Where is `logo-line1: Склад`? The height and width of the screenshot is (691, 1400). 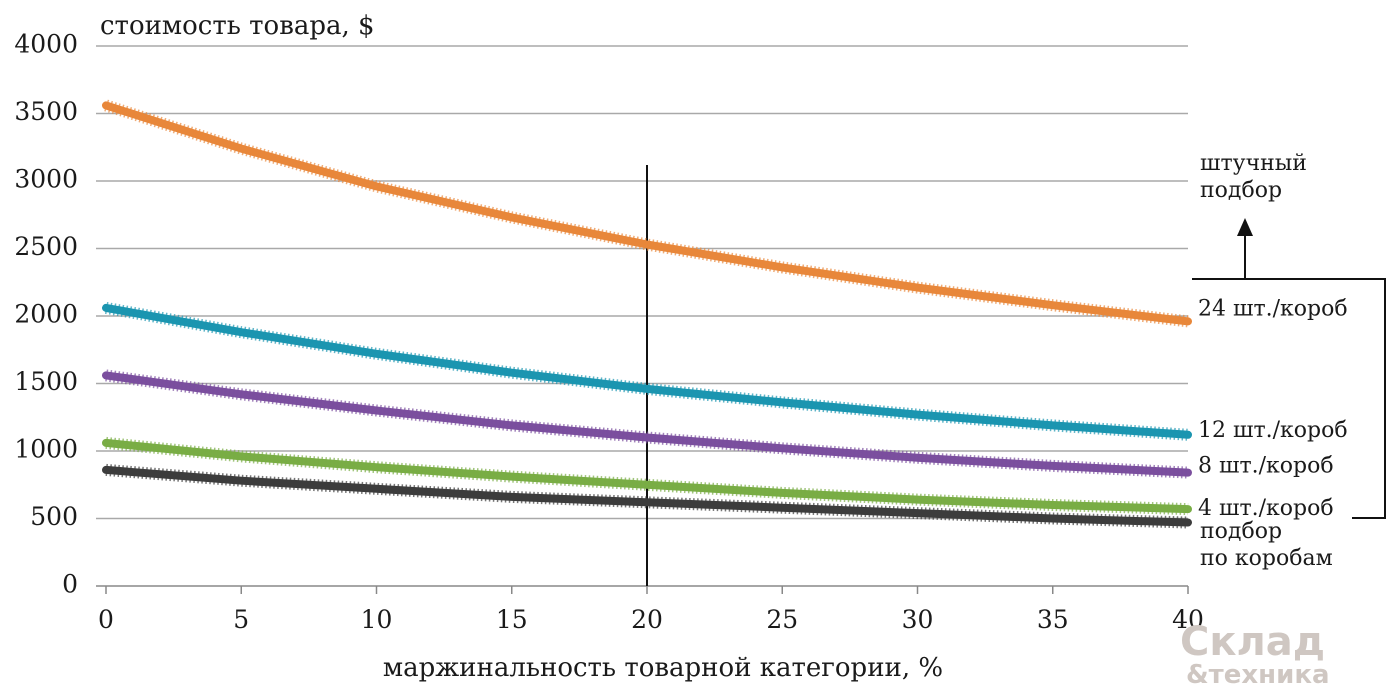
logo-line1: Склад is located at coordinates (1252, 642).